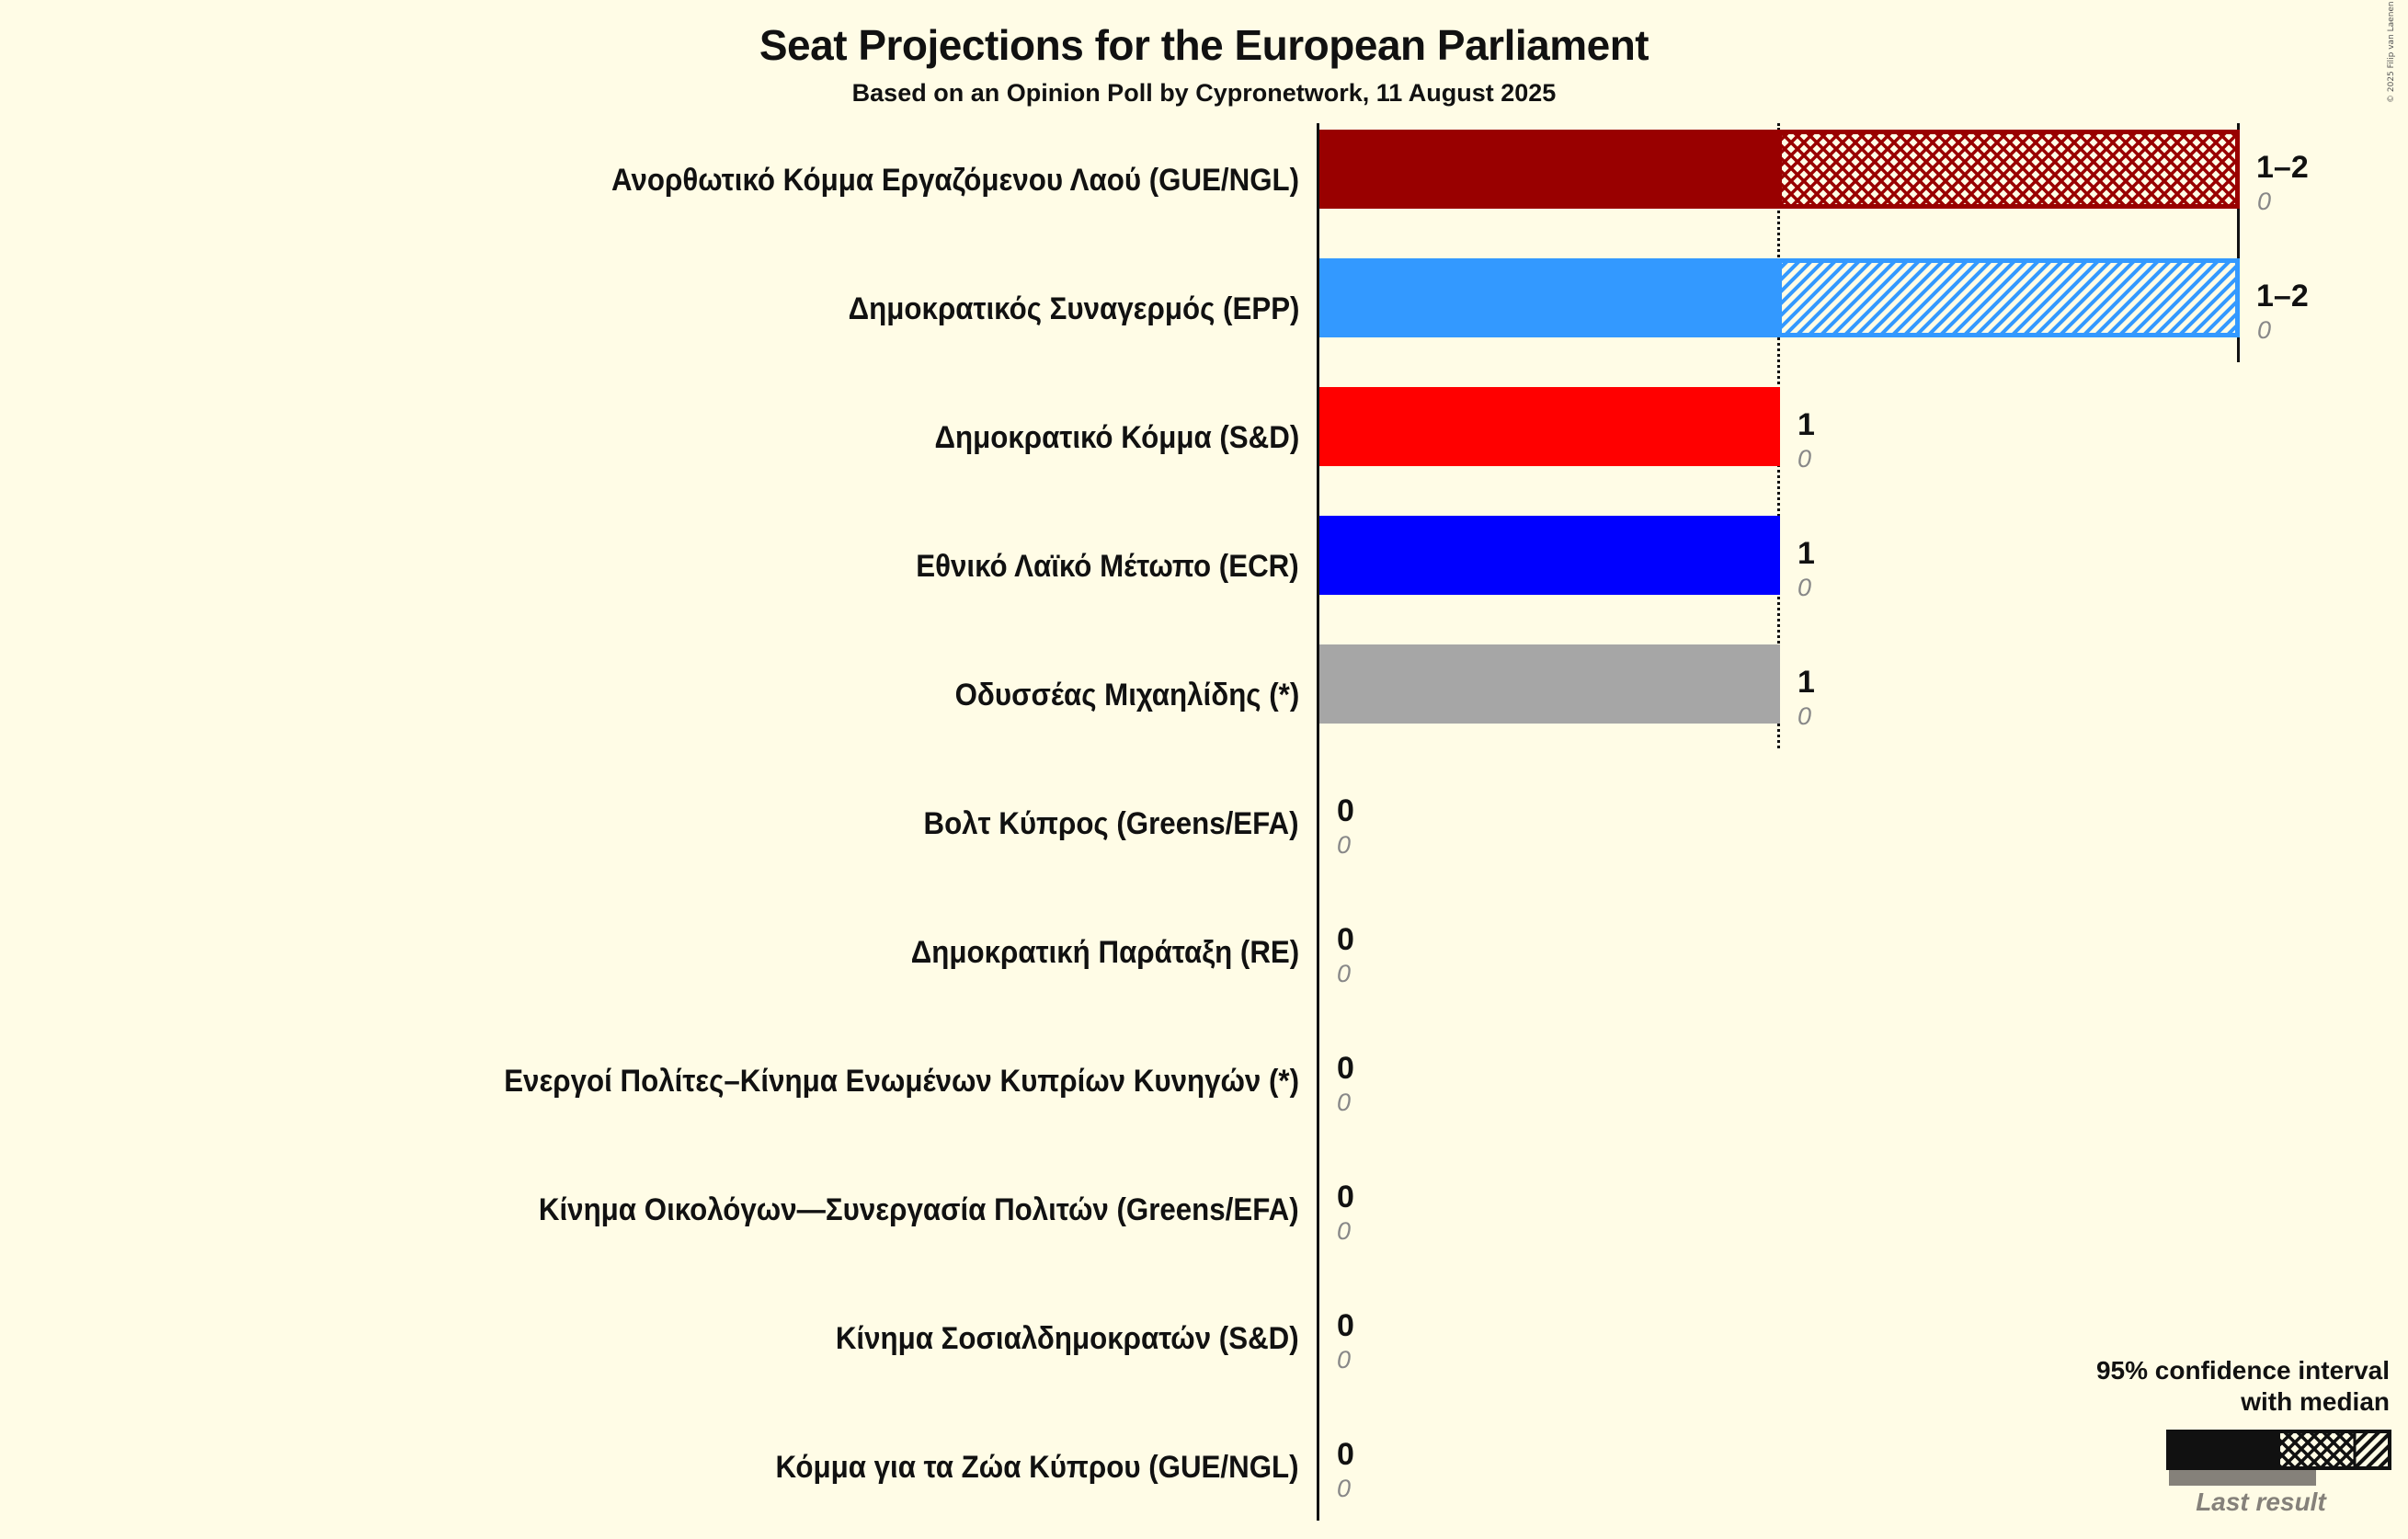 This screenshot has width=2408, height=1539. What do you see at coordinates (2242, 1370) in the screenshot?
I see `legend-title-line1: 95% confidence interval` at bounding box center [2242, 1370].